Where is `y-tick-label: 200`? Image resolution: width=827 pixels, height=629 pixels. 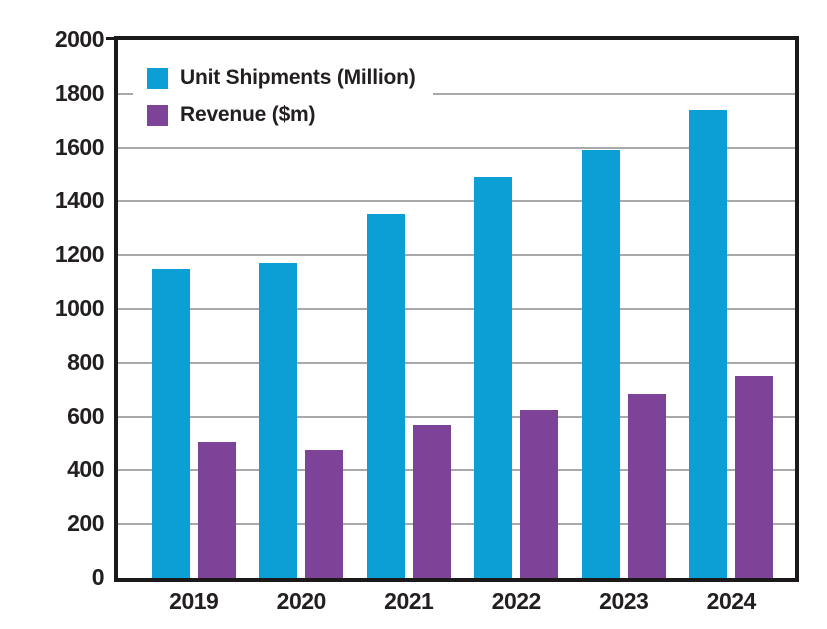 y-tick-label: 200 is located at coordinates (85, 523).